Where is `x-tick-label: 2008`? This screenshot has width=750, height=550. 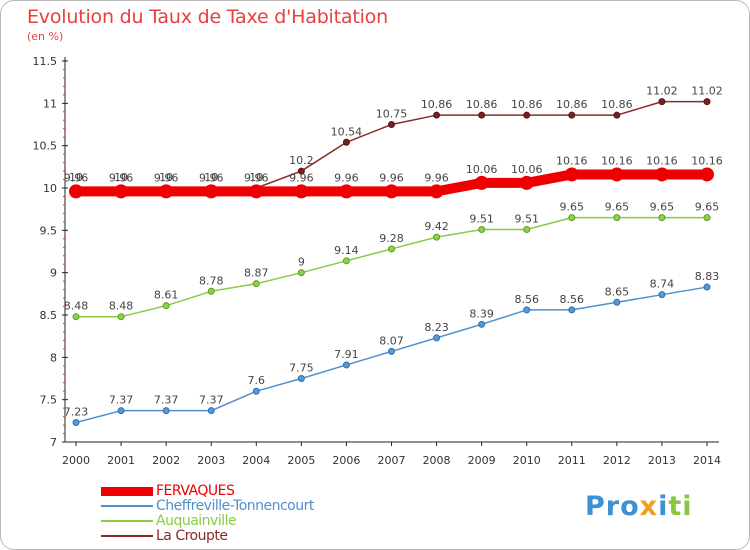 x-tick-label: 2008 is located at coordinates (437, 460).